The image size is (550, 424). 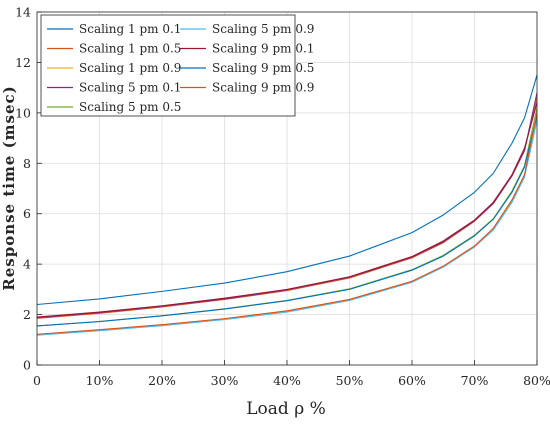 What do you see at coordinates (536, 380) in the screenshot?
I see `x-tick-label: 80%` at bounding box center [536, 380].